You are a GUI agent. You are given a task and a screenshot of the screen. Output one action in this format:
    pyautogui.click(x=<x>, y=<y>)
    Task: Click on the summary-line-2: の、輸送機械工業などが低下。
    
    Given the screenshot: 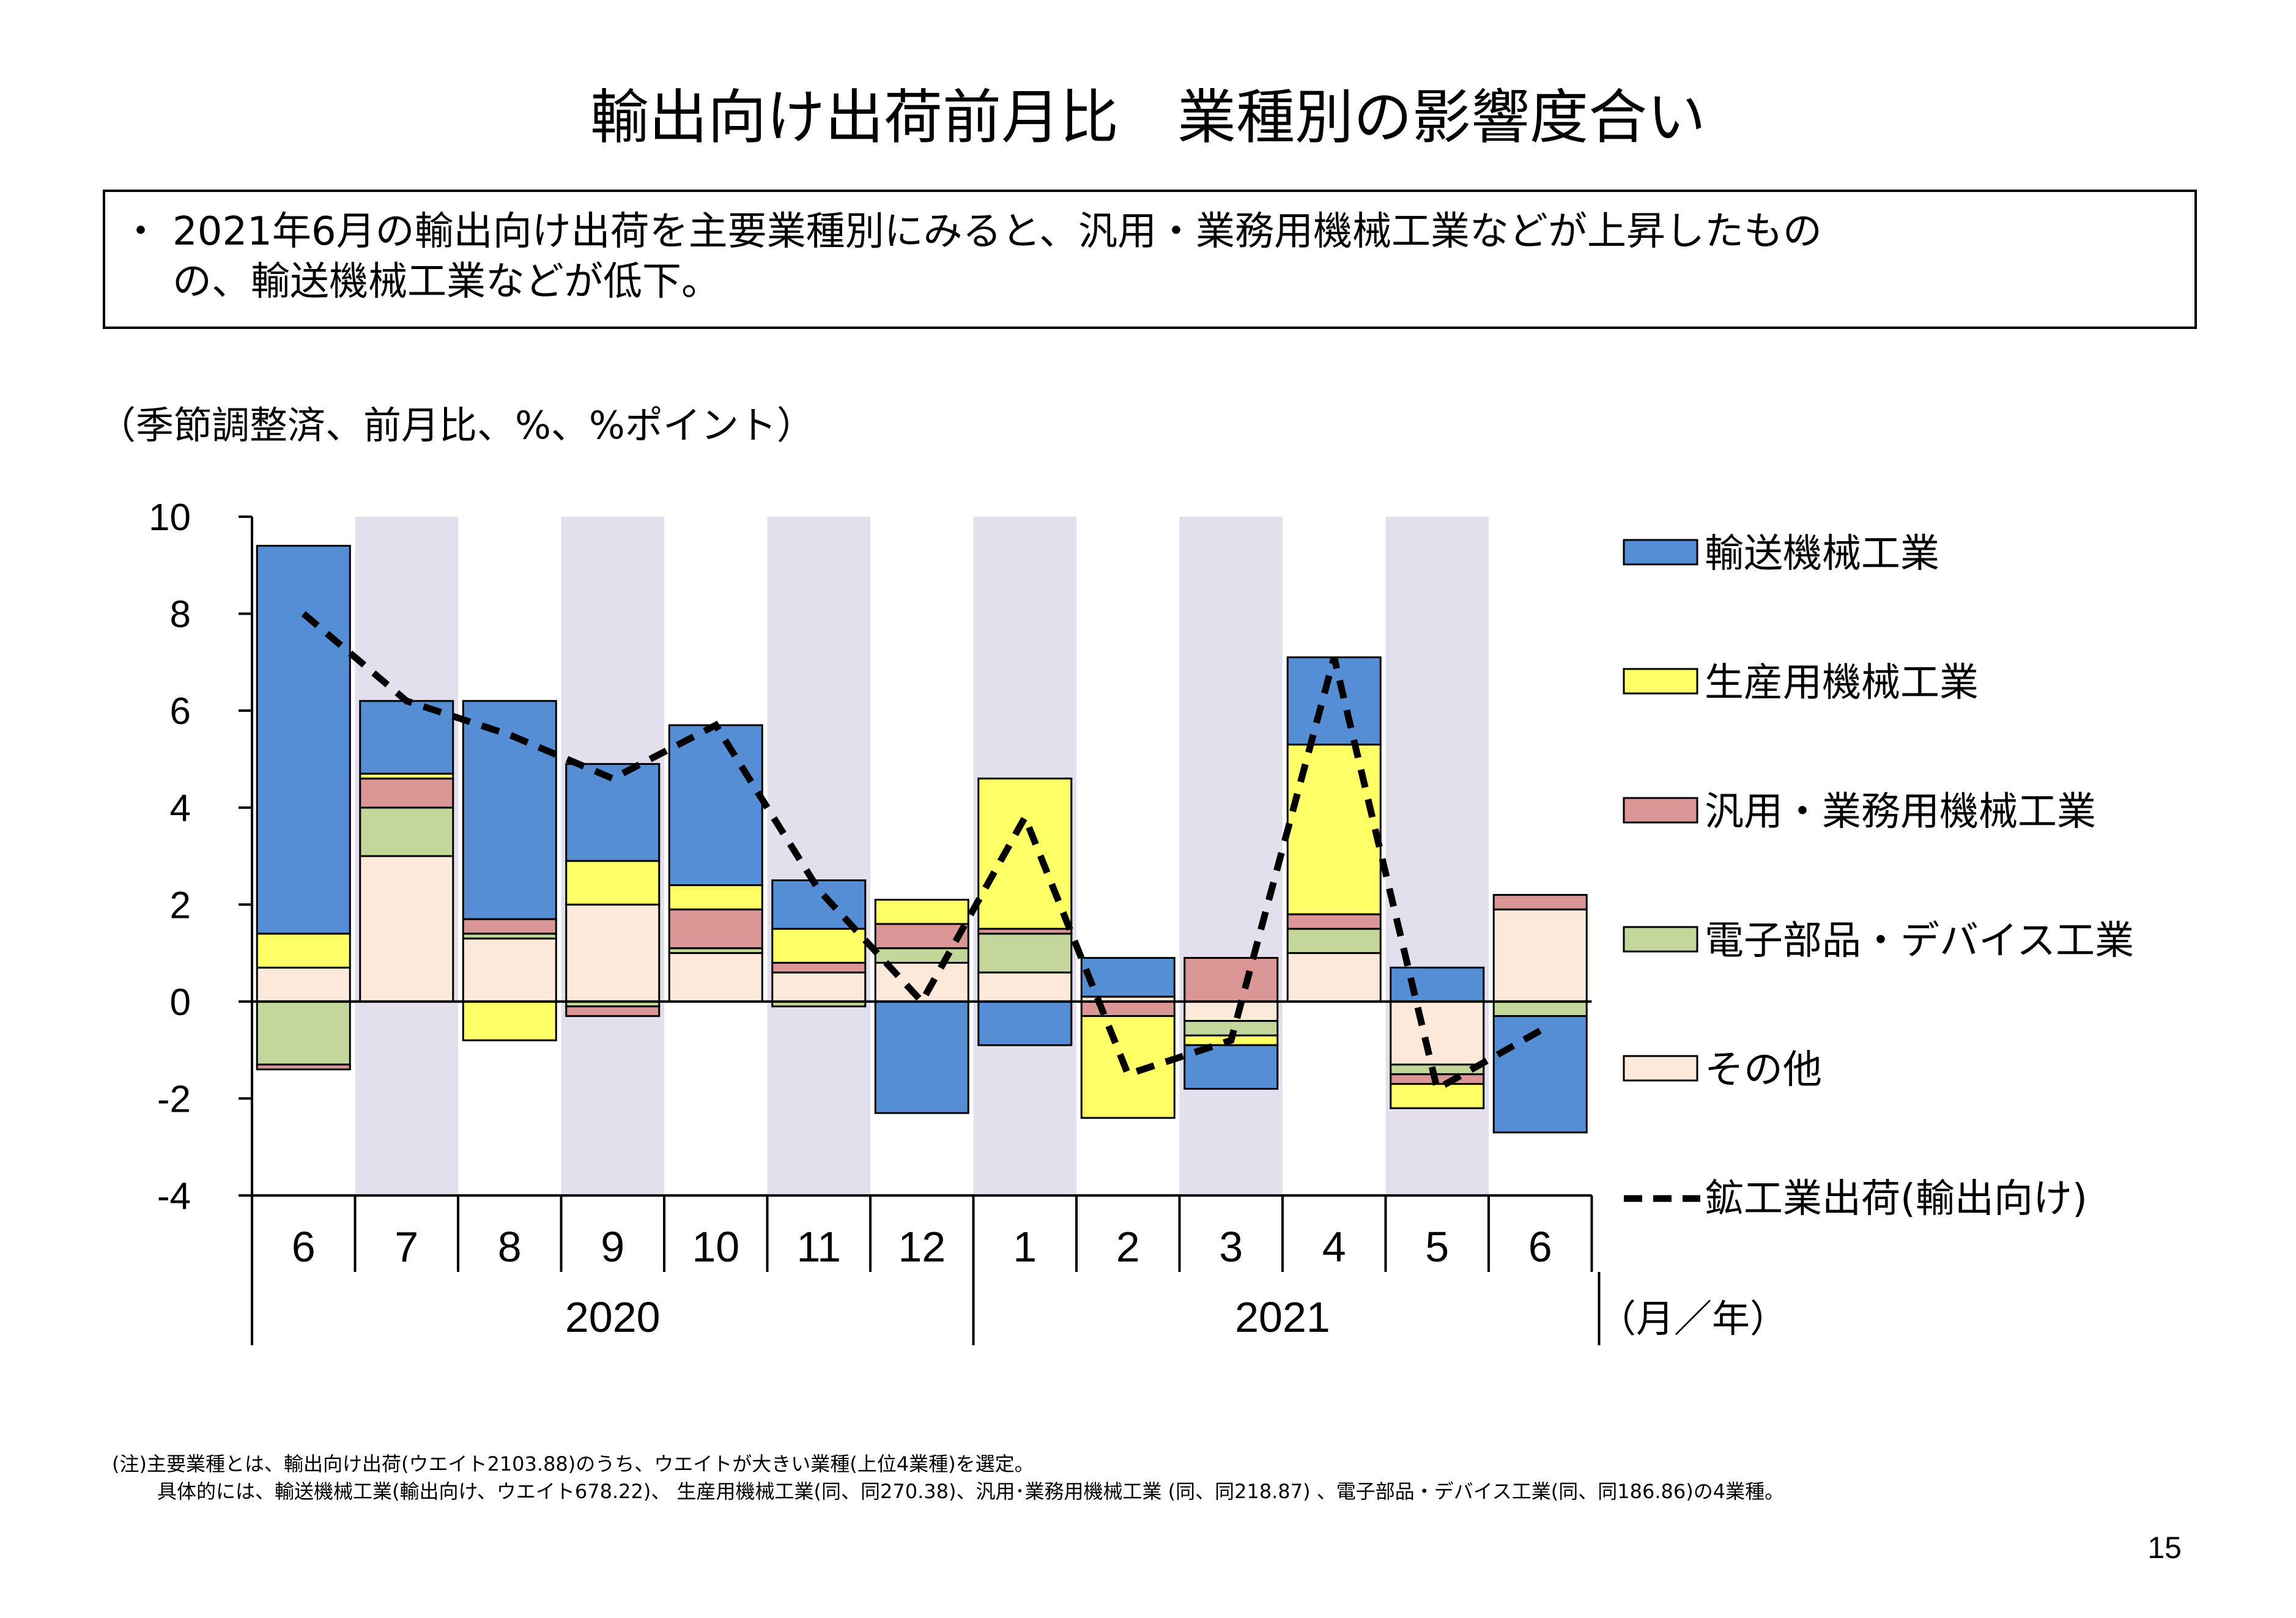 What is the action you would take?
    pyautogui.click(x=446, y=282)
    